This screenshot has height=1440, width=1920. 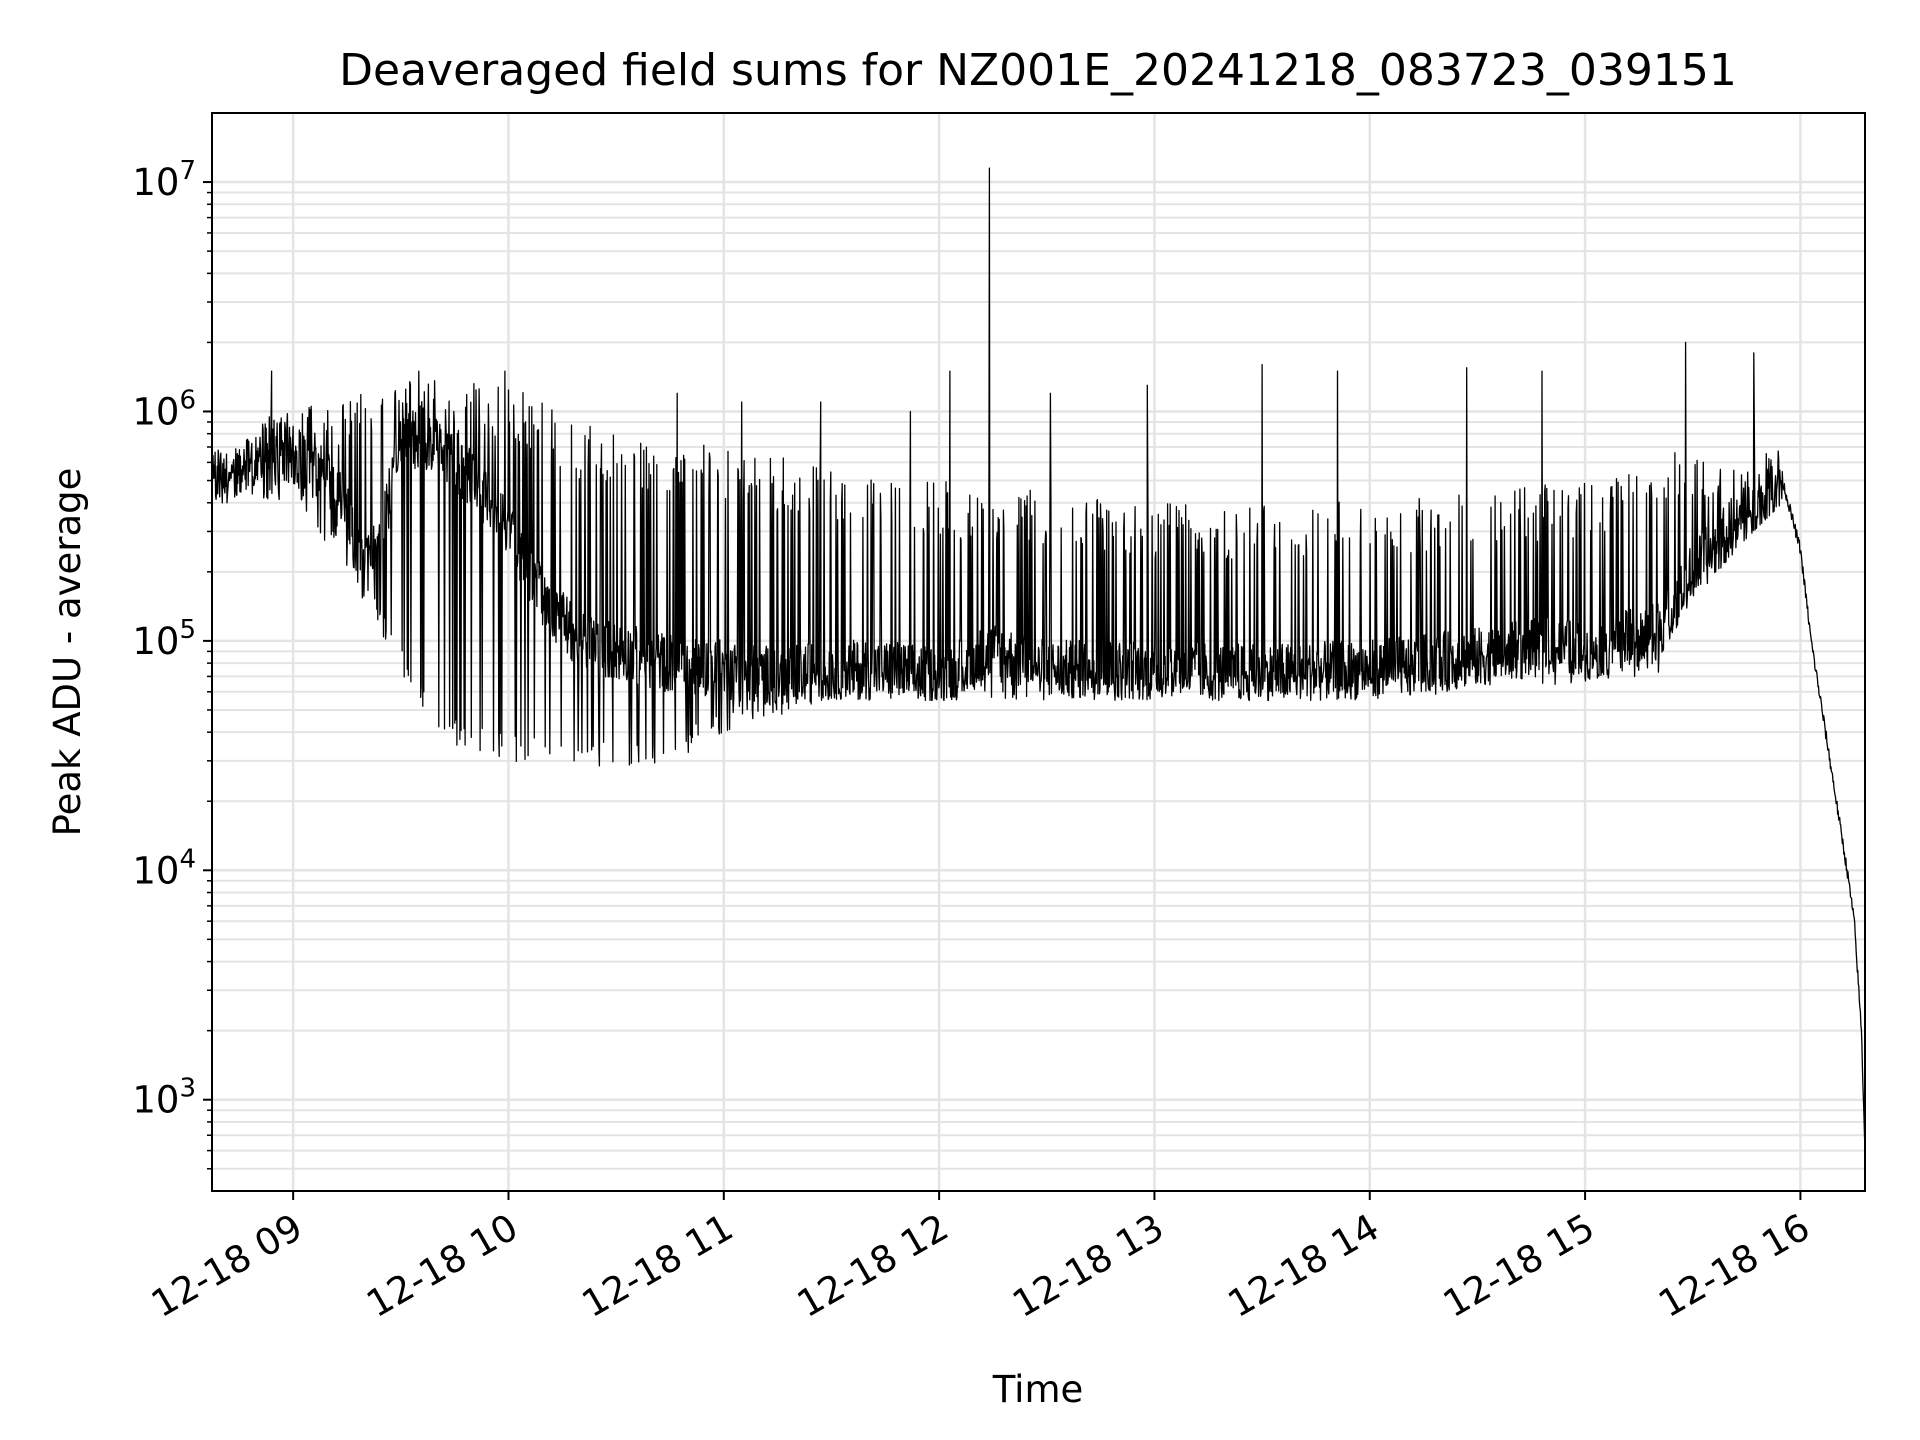 I want to click on y-tick-label: 105, so click(x=164, y=639).